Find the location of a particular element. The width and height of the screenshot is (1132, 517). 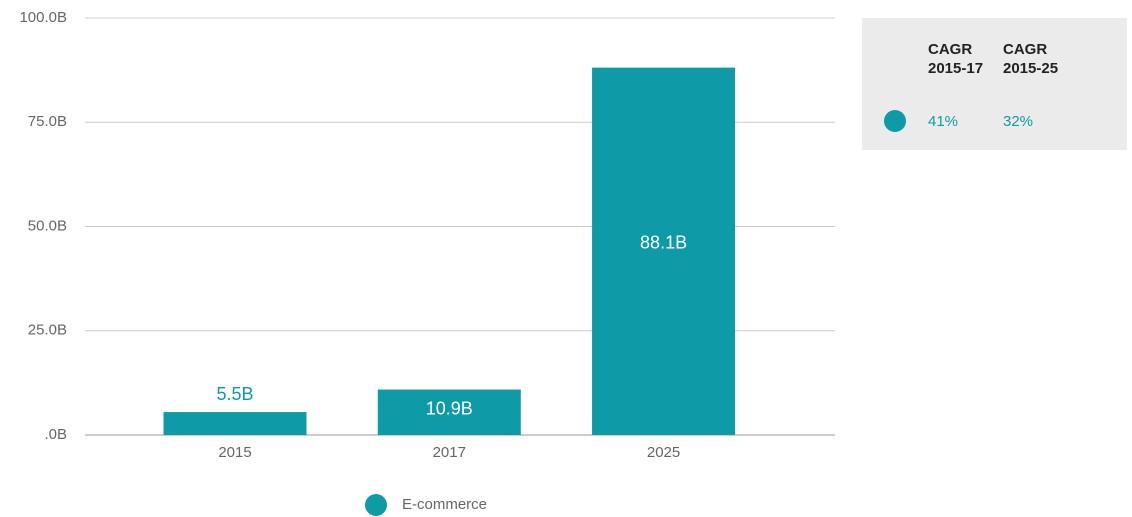

y-tick-label: 100.0B is located at coordinates (43, 17).